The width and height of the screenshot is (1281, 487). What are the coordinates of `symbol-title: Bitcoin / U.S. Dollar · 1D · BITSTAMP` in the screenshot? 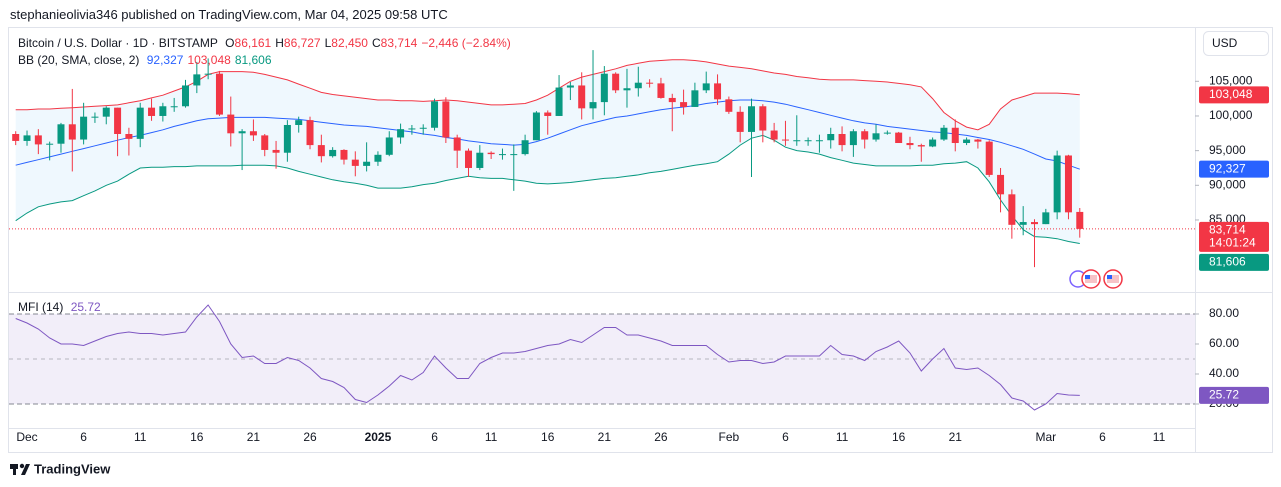 It's located at (118, 43).